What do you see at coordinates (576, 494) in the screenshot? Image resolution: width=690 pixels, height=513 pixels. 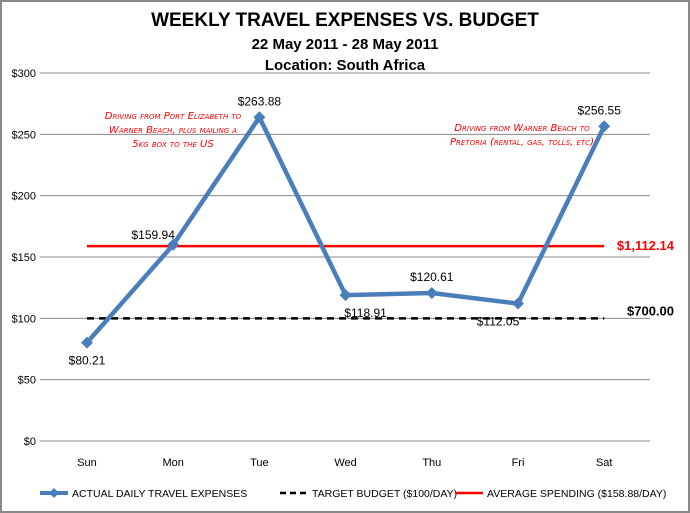 I see `legend-label: AVERAGE SPENDING ($158.88/DAY)` at bounding box center [576, 494].